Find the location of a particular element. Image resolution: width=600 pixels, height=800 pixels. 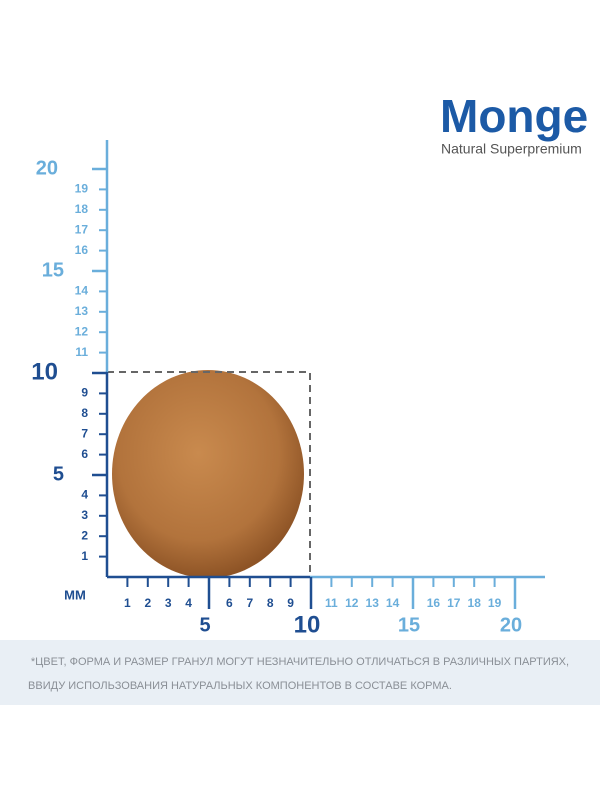

y-tick-label: 13 is located at coordinates (82, 311).